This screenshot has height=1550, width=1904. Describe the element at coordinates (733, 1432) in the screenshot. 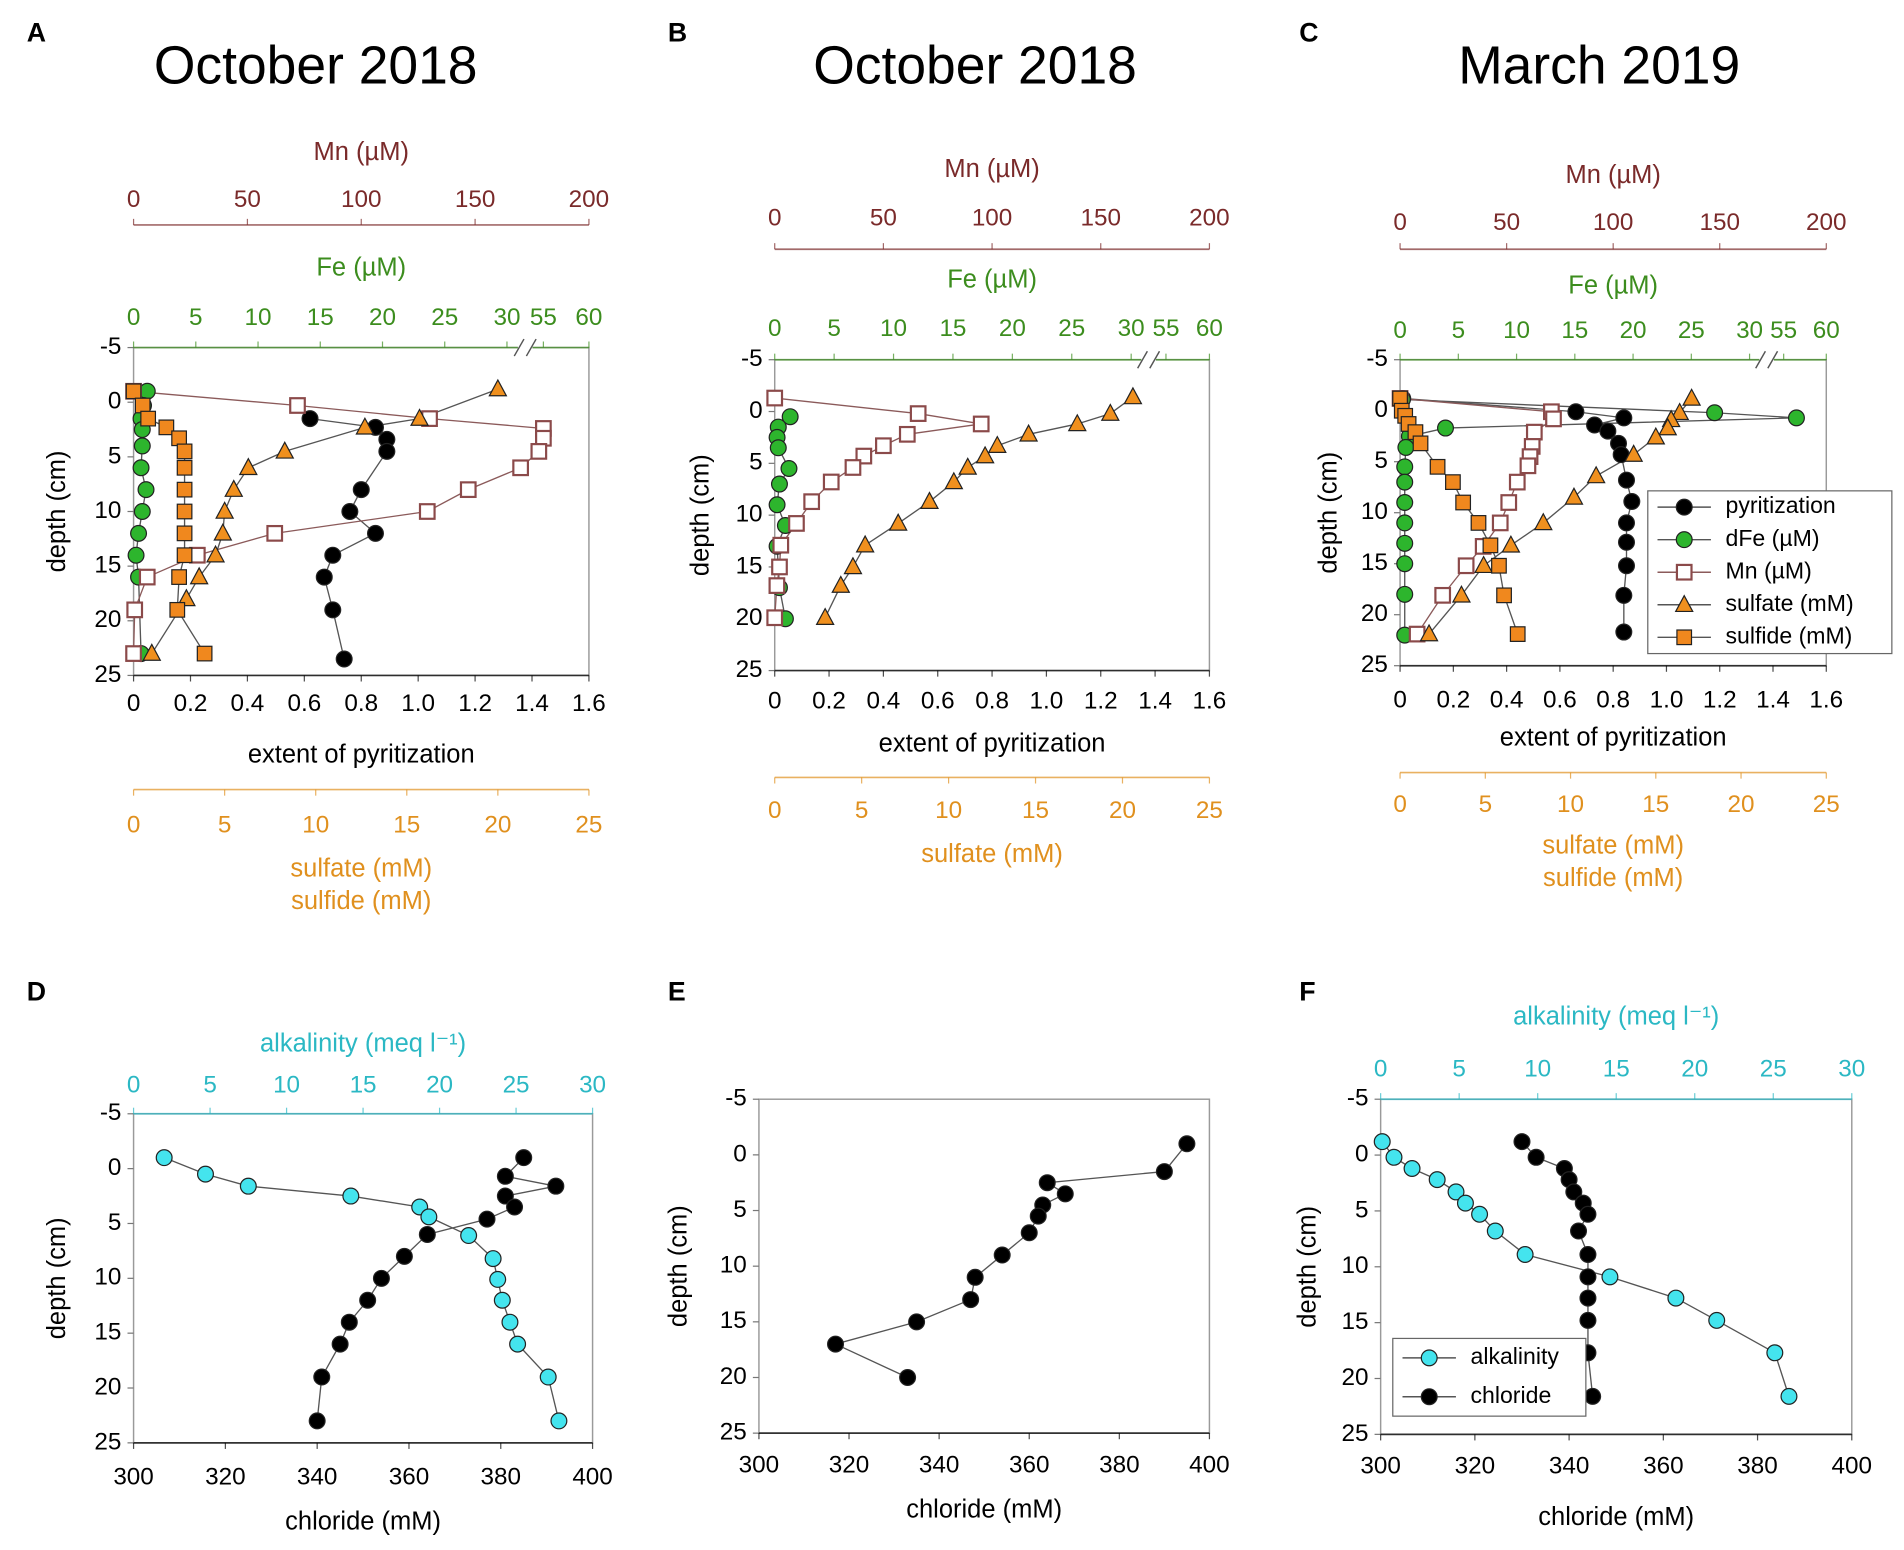

I see `y-tick-label: 25` at that location.